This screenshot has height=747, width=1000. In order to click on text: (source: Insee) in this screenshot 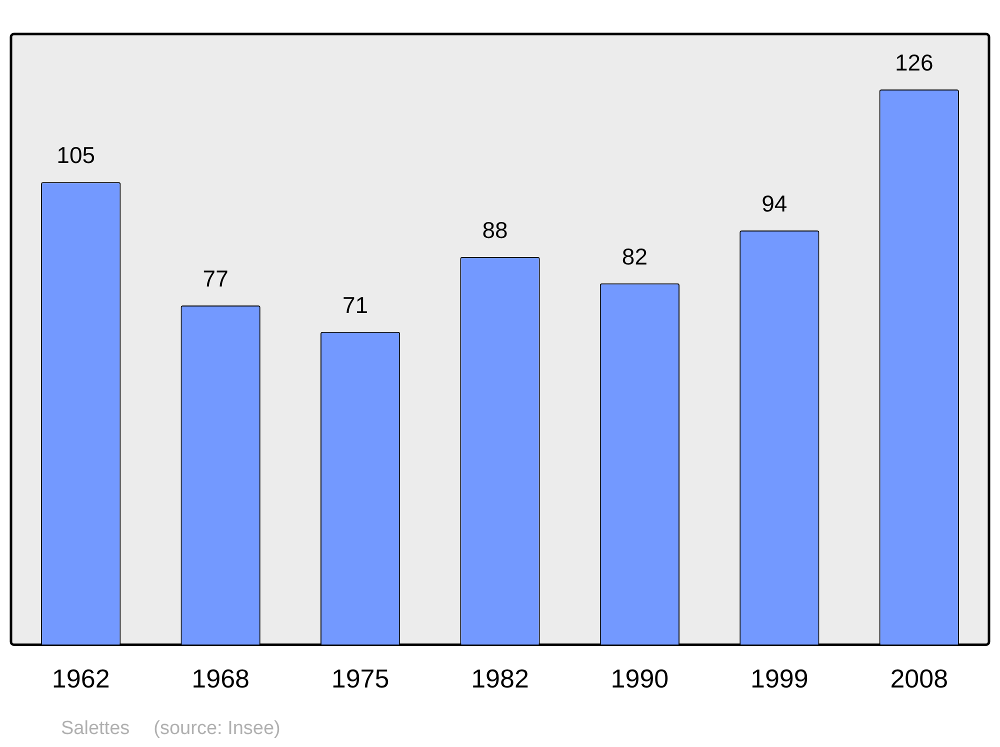, I will do `click(217, 728)`.